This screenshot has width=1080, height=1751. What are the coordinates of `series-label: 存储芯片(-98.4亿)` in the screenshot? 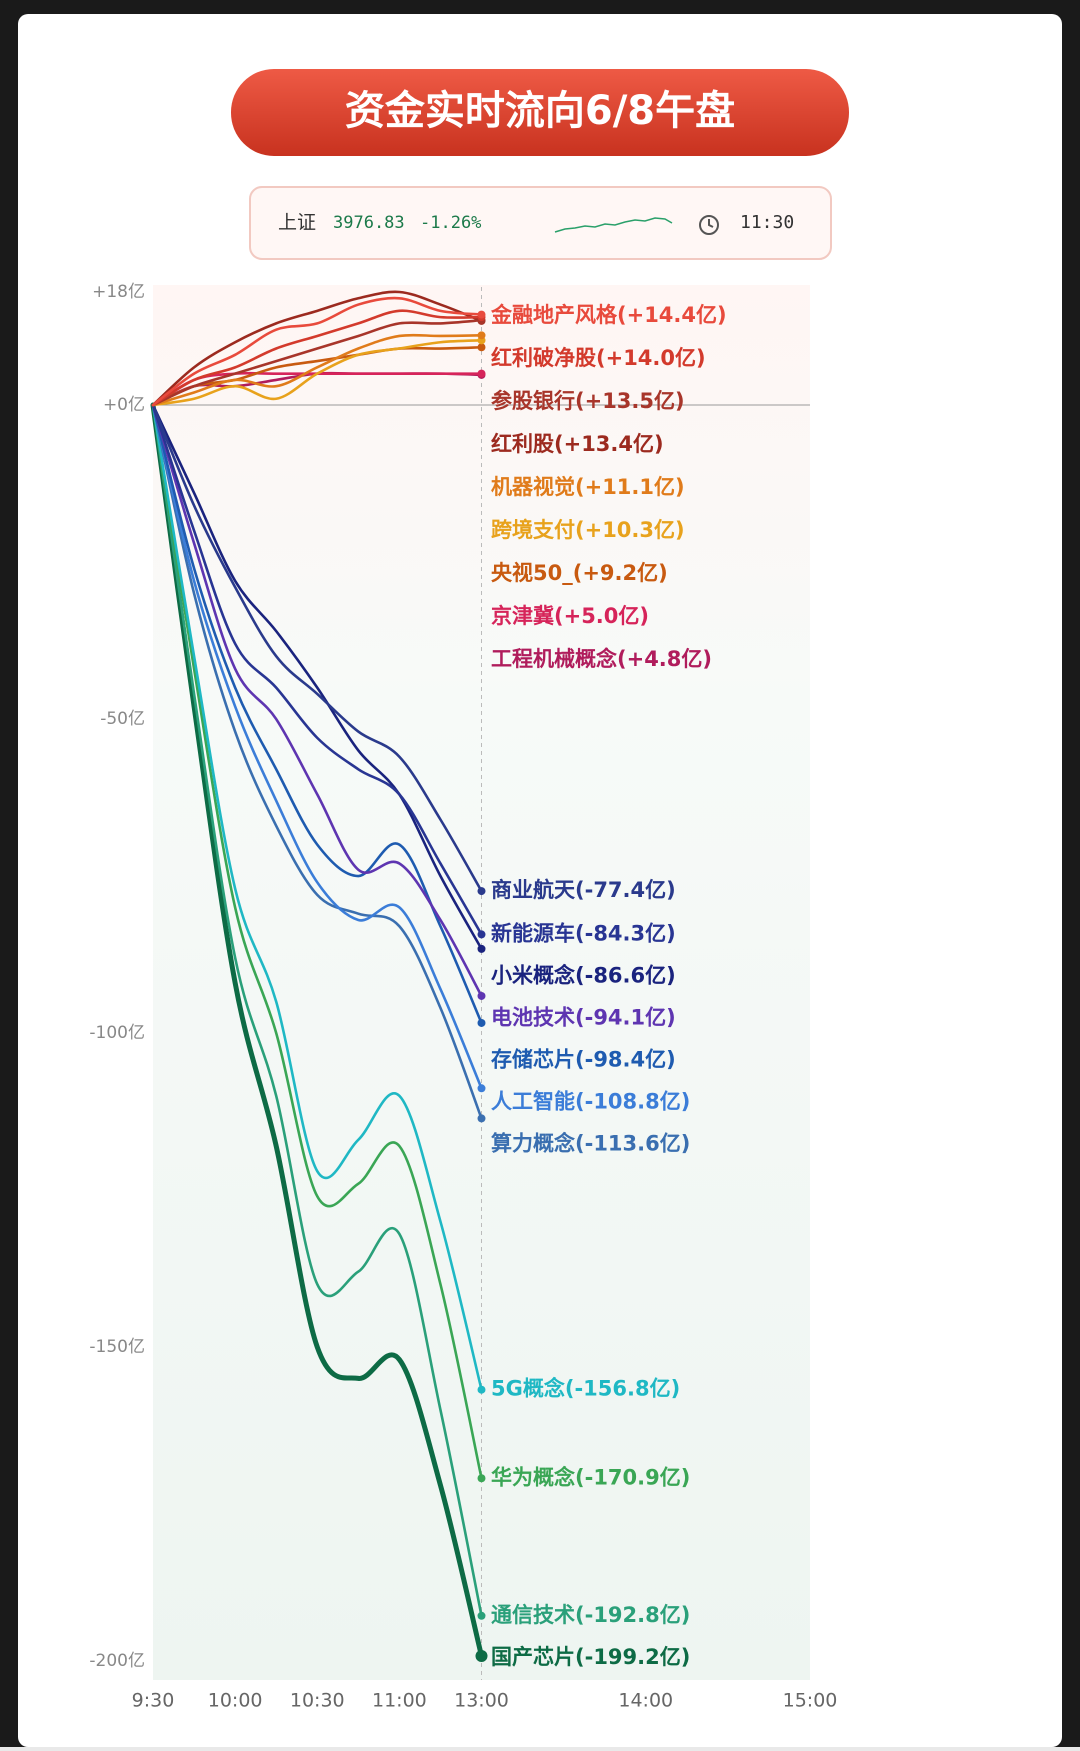 It's located at (583, 1059).